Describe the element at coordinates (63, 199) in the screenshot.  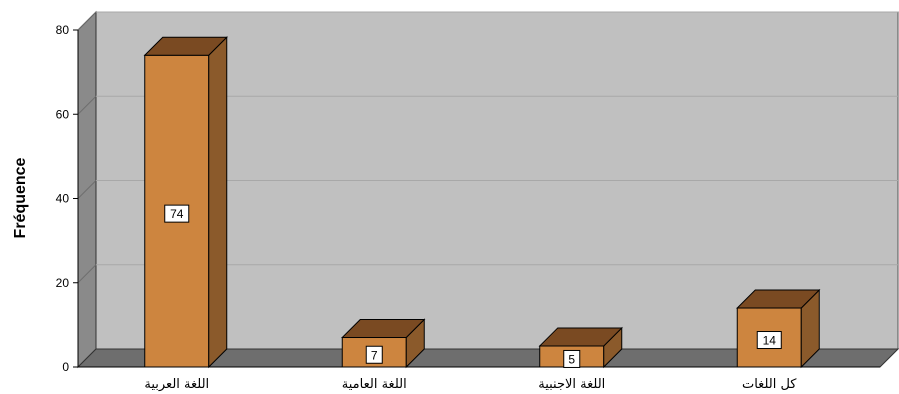
I see `y-tick-label: 40` at that location.